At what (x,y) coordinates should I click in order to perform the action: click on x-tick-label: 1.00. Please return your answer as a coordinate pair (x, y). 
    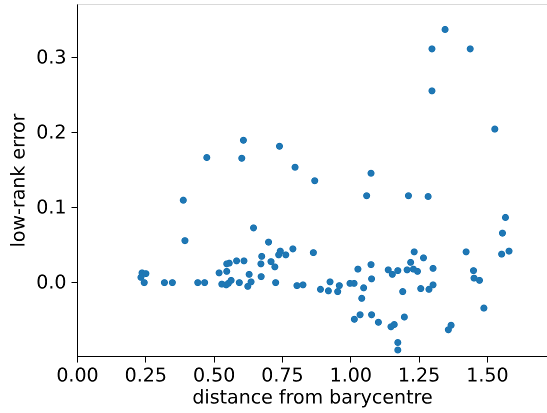
    Looking at the image, I should click on (351, 375).